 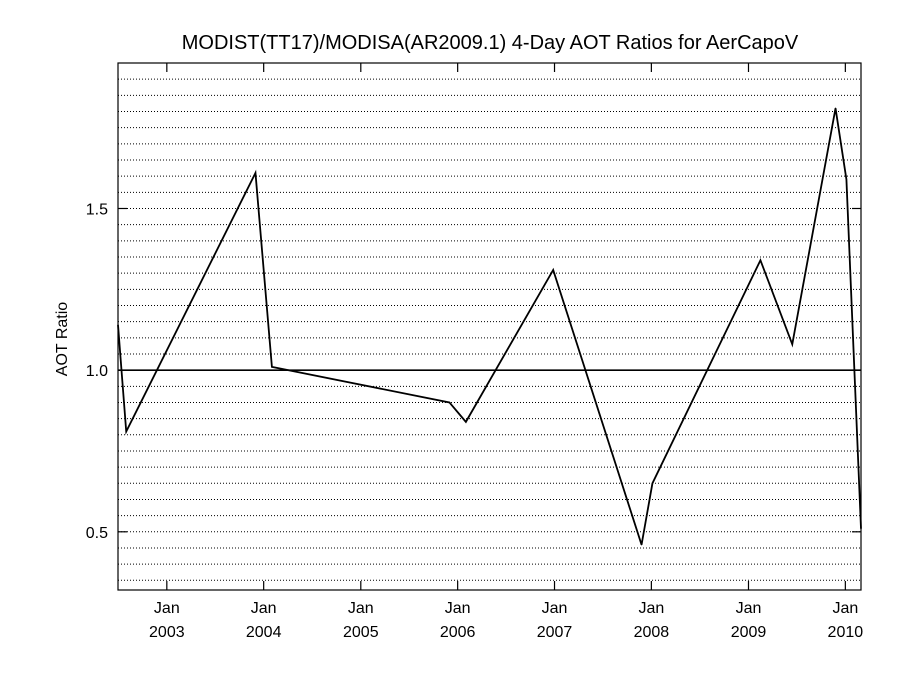 What do you see at coordinates (652, 632) in the screenshot?
I see `x-tick-year: 2008` at bounding box center [652, 632].